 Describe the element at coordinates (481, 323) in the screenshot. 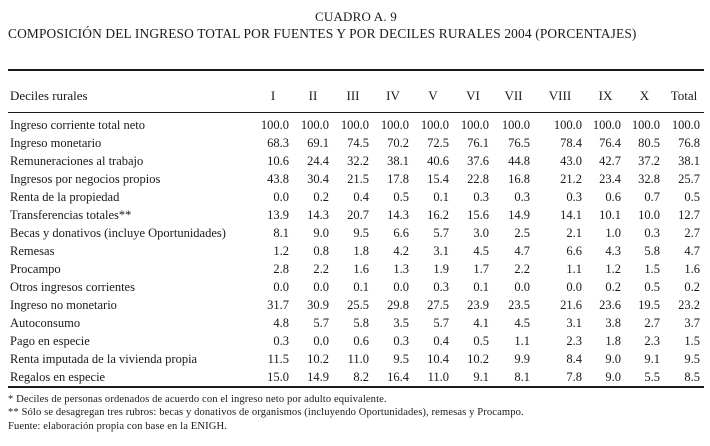

I see `value-cell: 4.1` at that location.